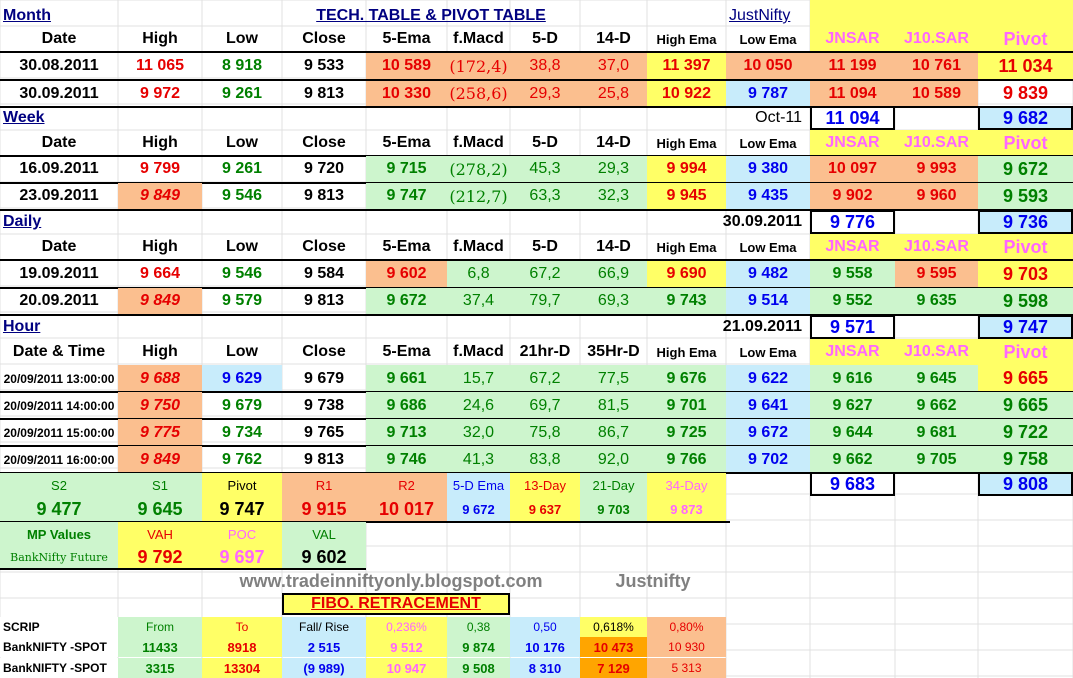 The image size is (1073, 678). Describe the element at coordinates (760, 15) in the screenshot. I see `label-justnifty: JustNifty` at that location.